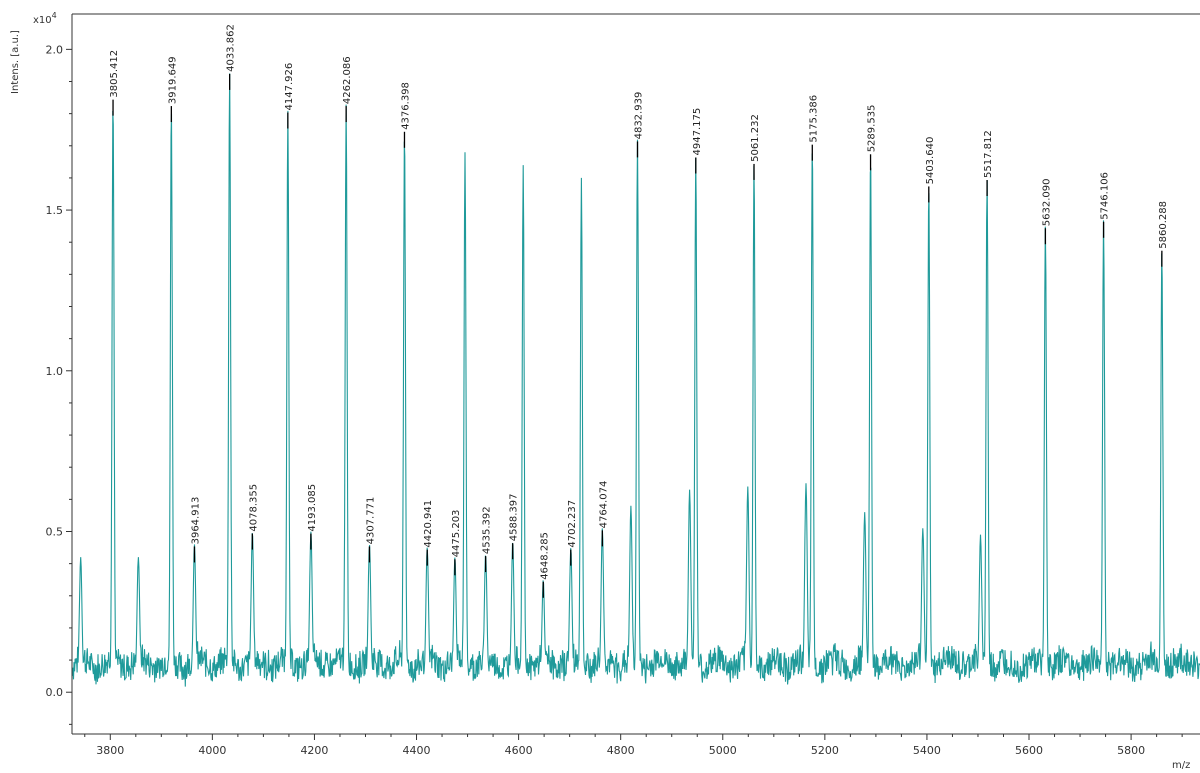  Describe the element at coordinates (55, 49) in the screenshot. I see `y-tick-label: 2.0` at that location.